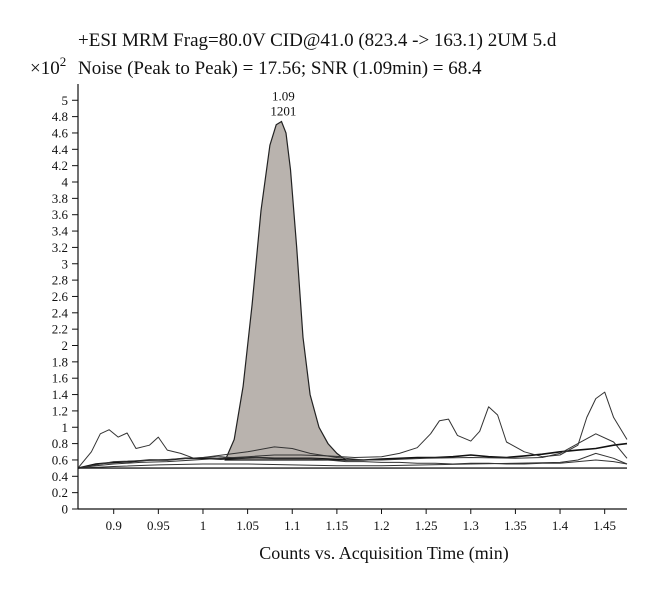 Image resolution: width=660 pixels, height=599 pixels. Describe the element at coordinates (60, 492) in the screenshot. I see `y-tick-label: 0.2` at that location.